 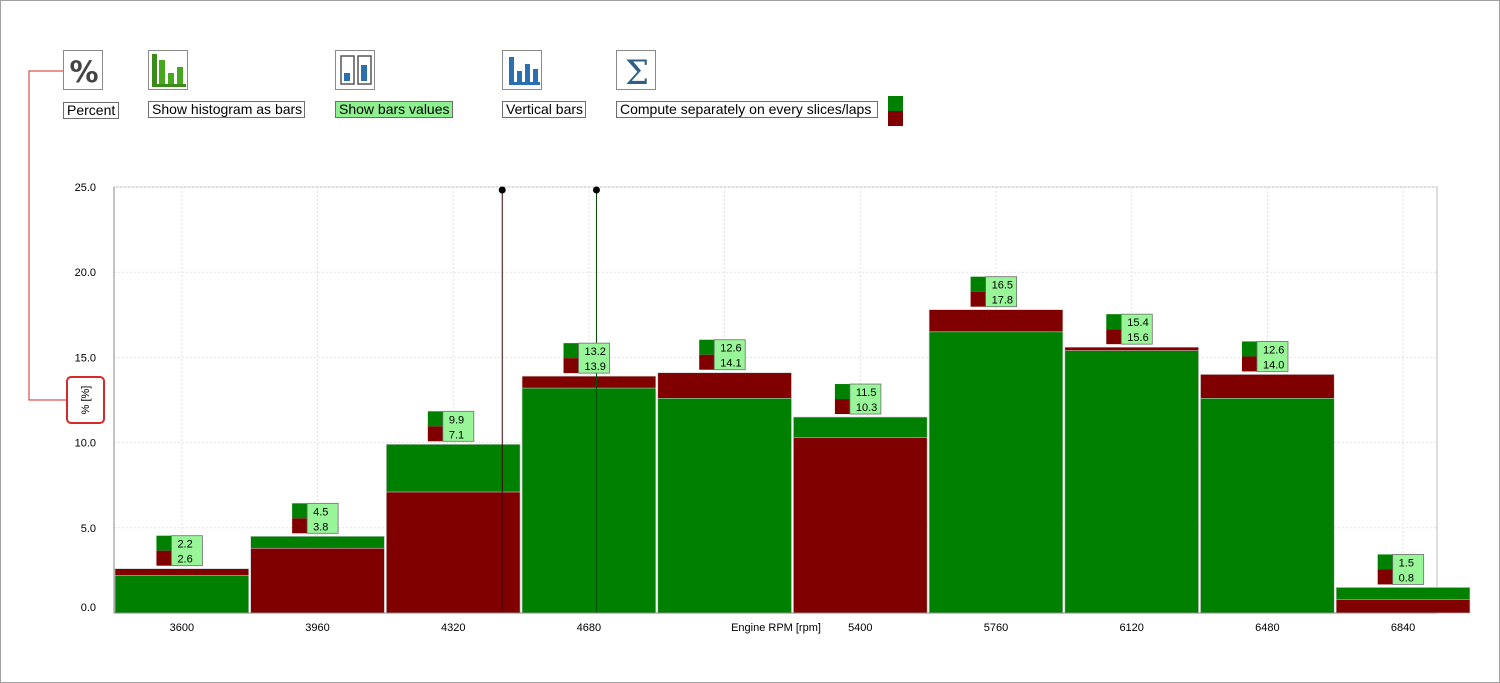 I want to click on y-axis-label-box: % [%], so click(x=85, y=400).